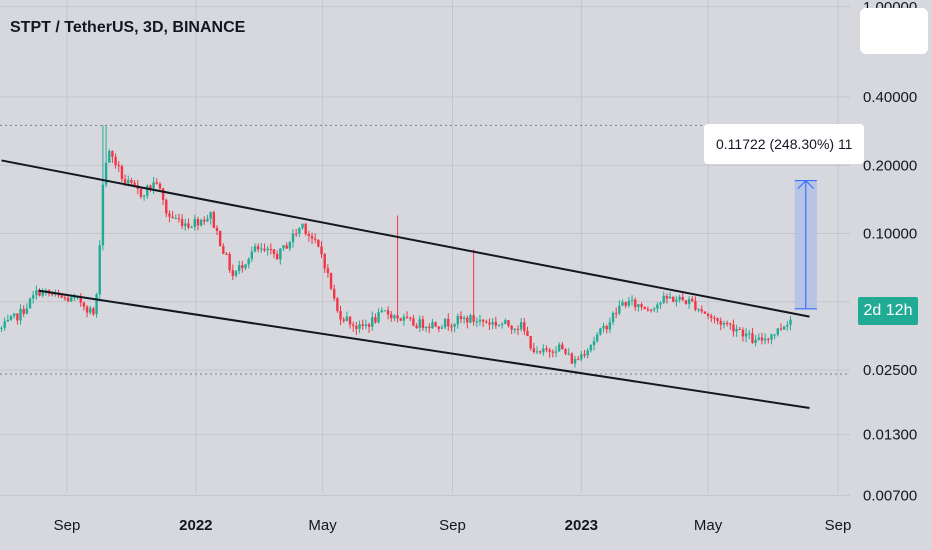 Image resolution: width=932 pixels, height=550 pixels. I want to click on time-tick-label: May, so click(322, 525).